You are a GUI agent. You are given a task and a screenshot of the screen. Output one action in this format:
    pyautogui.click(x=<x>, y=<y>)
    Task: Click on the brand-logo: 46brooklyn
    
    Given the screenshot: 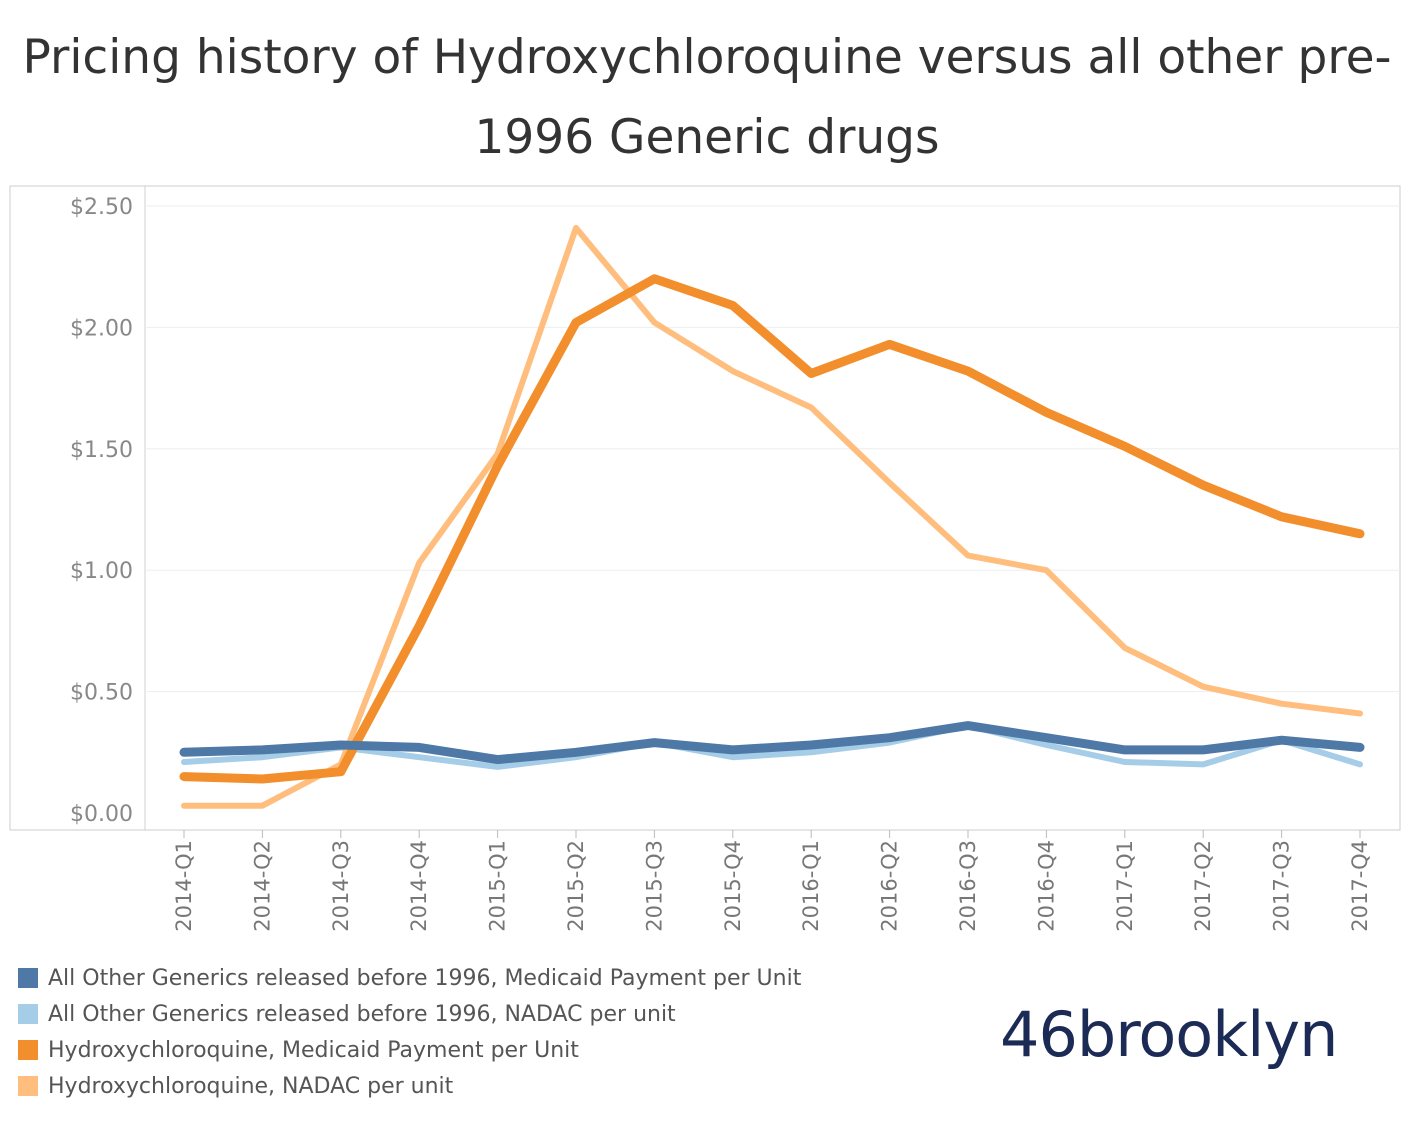 What is the action you would take?
    pyautogui.click(x=1169, y=1034)
    